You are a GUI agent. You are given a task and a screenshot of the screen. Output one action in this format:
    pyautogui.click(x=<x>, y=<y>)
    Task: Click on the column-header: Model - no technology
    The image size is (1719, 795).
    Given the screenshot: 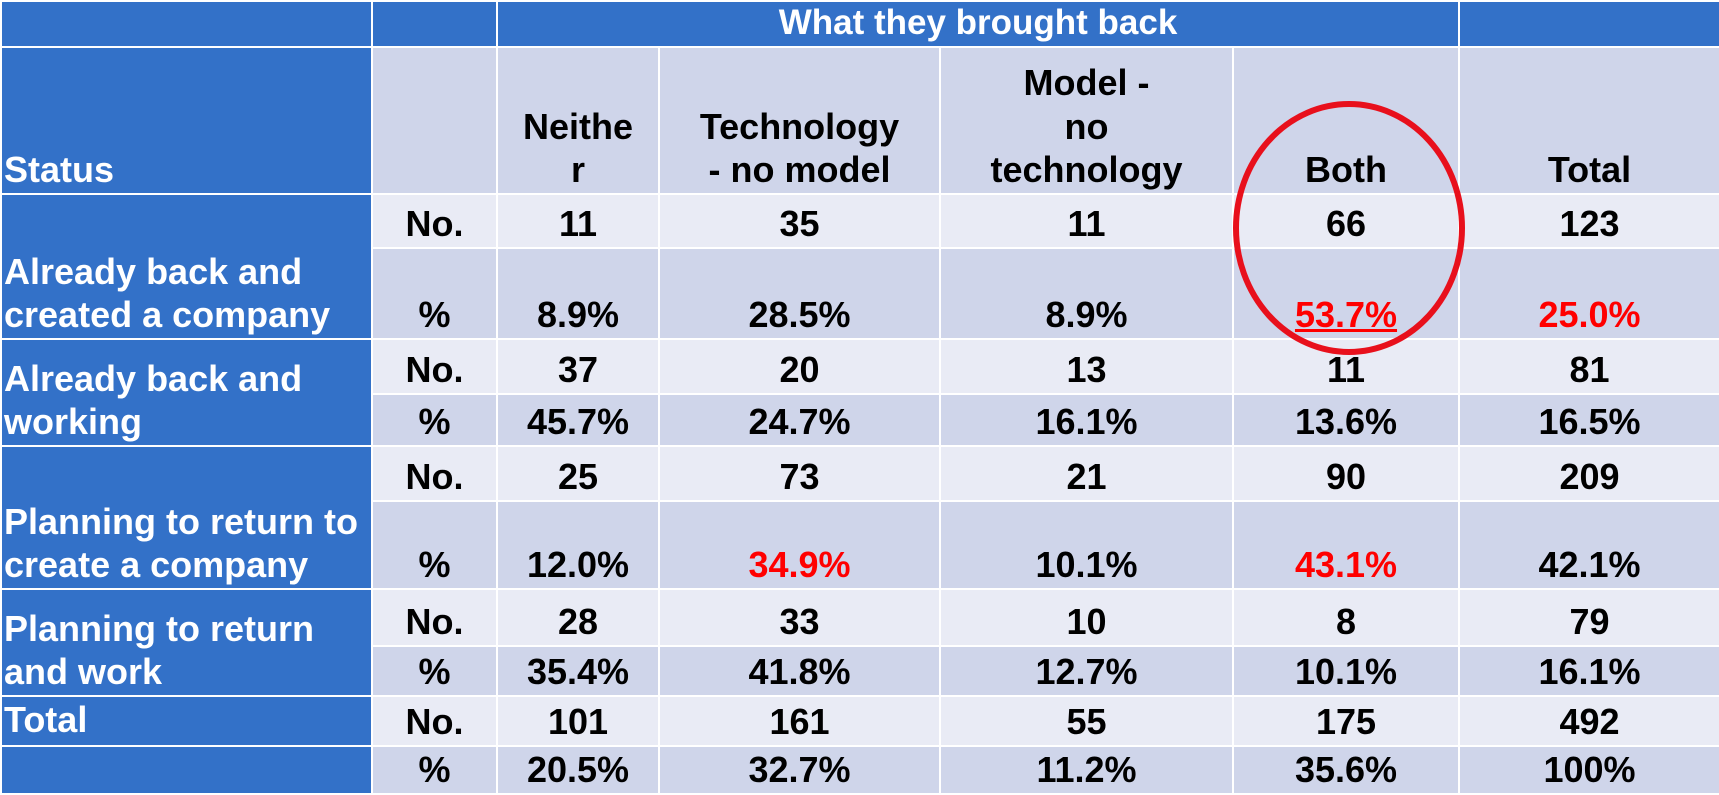 What is the action you would take?
    pyautogui.click(x=1086, y=120)
    